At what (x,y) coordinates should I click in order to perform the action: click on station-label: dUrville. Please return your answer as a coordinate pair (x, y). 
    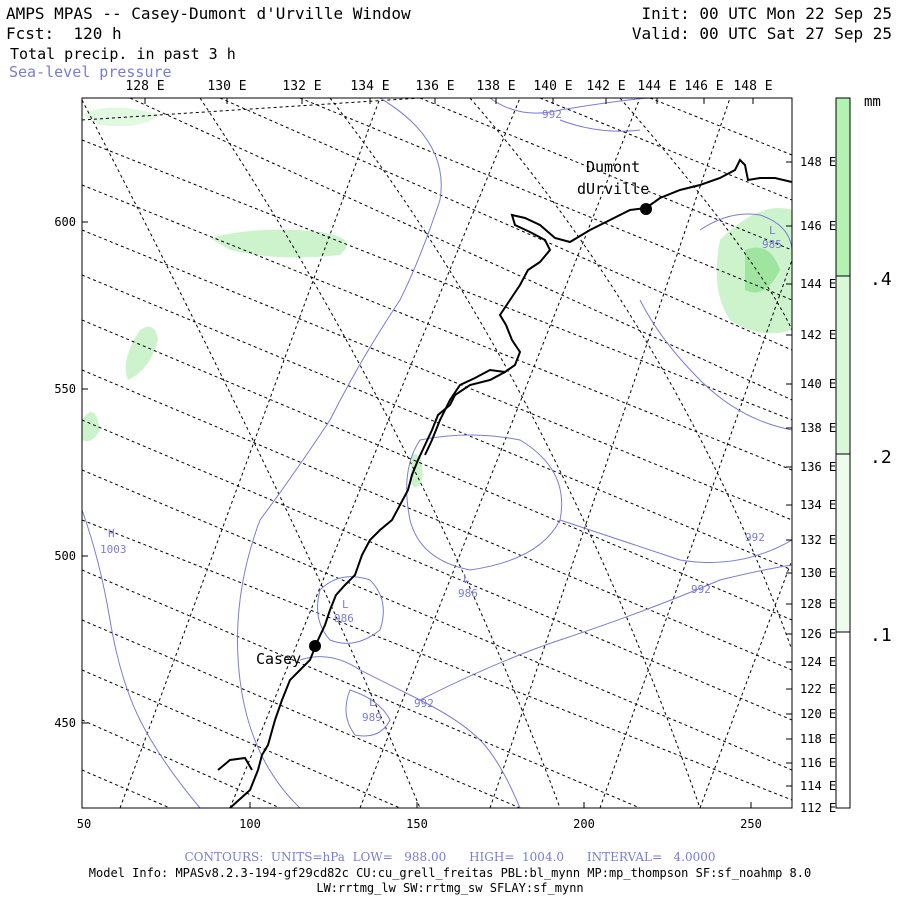
    Looking at the image, I should click on (613, 189).